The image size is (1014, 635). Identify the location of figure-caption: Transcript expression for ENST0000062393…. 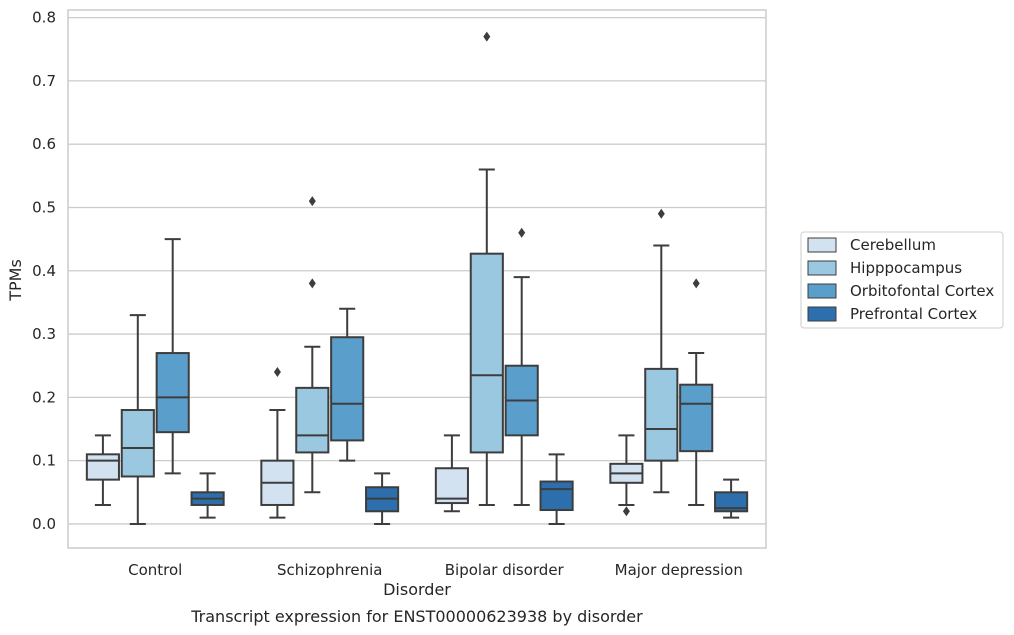
(416, 616).